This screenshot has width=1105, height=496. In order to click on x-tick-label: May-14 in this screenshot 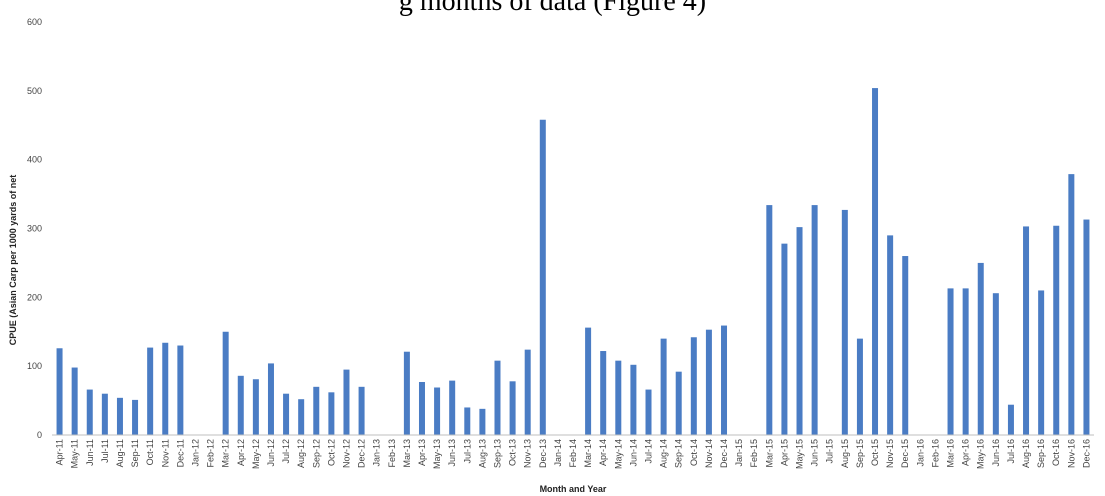, I will do `click(618, 454)`.